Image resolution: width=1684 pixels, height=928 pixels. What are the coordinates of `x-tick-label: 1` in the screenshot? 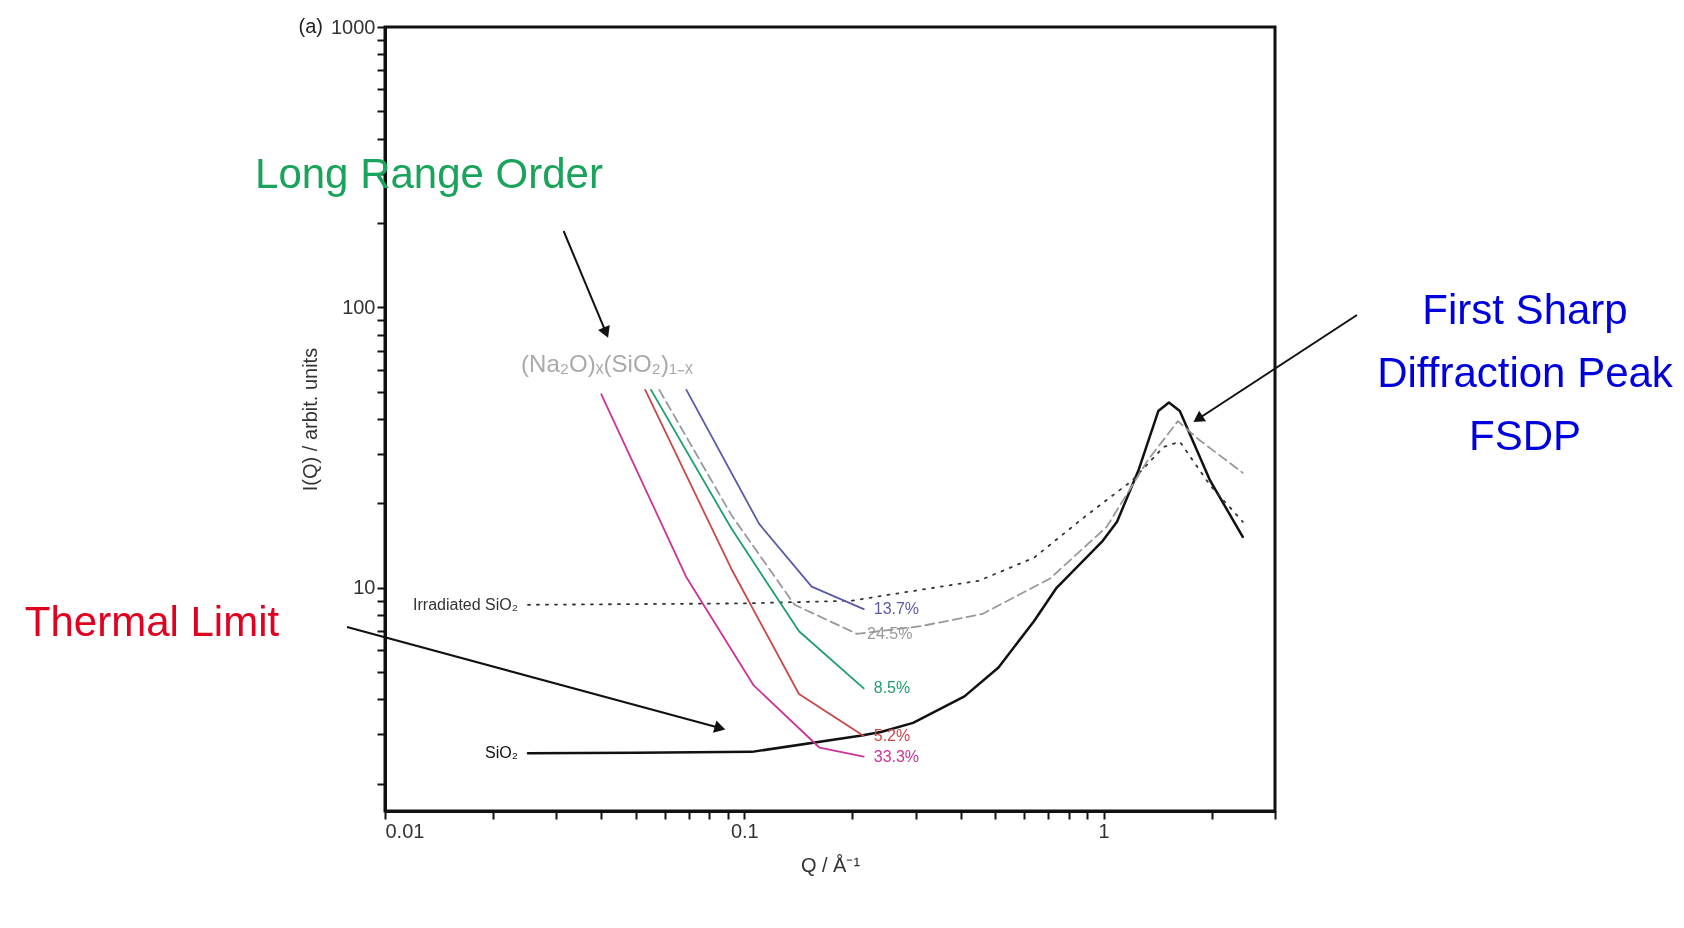 It's located at (1104, 830).